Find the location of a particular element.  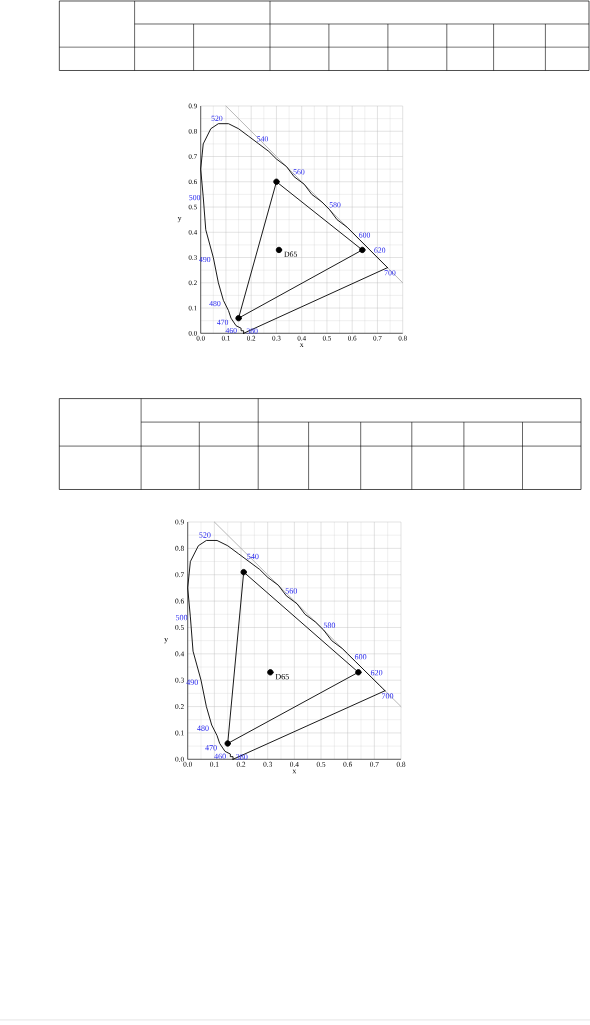

annotation: 580 is located at coordinates (329, 625).